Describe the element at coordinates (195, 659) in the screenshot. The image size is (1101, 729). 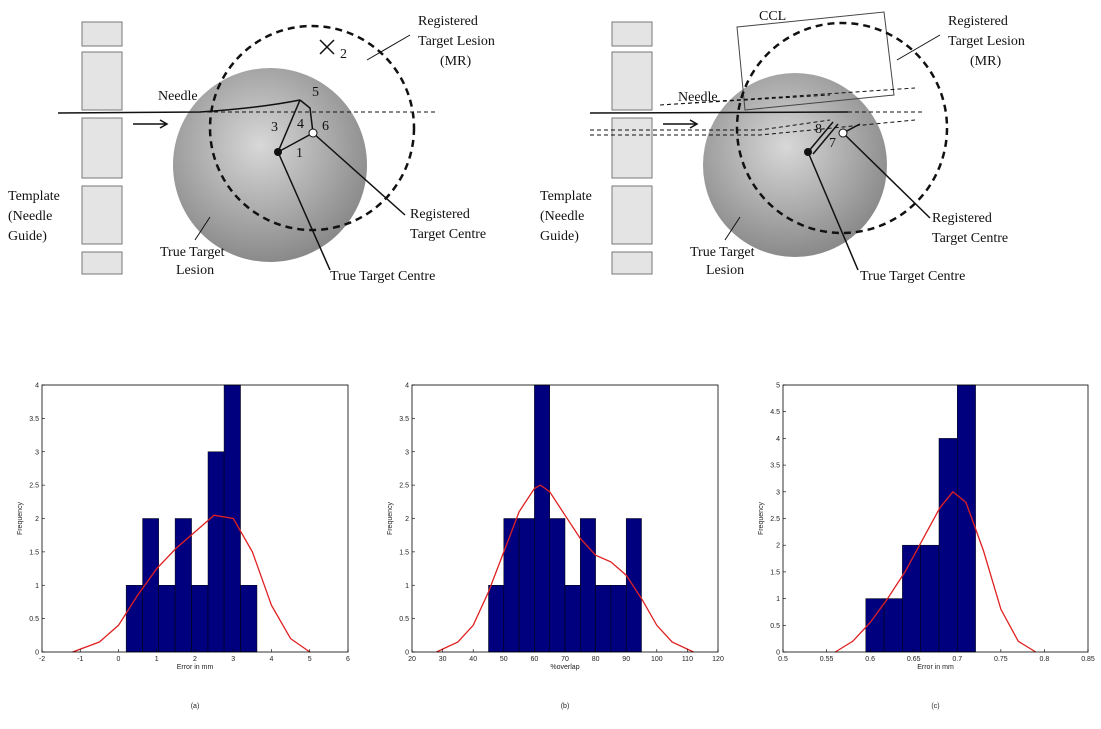
I see `x-tick-label: 2` at that location.